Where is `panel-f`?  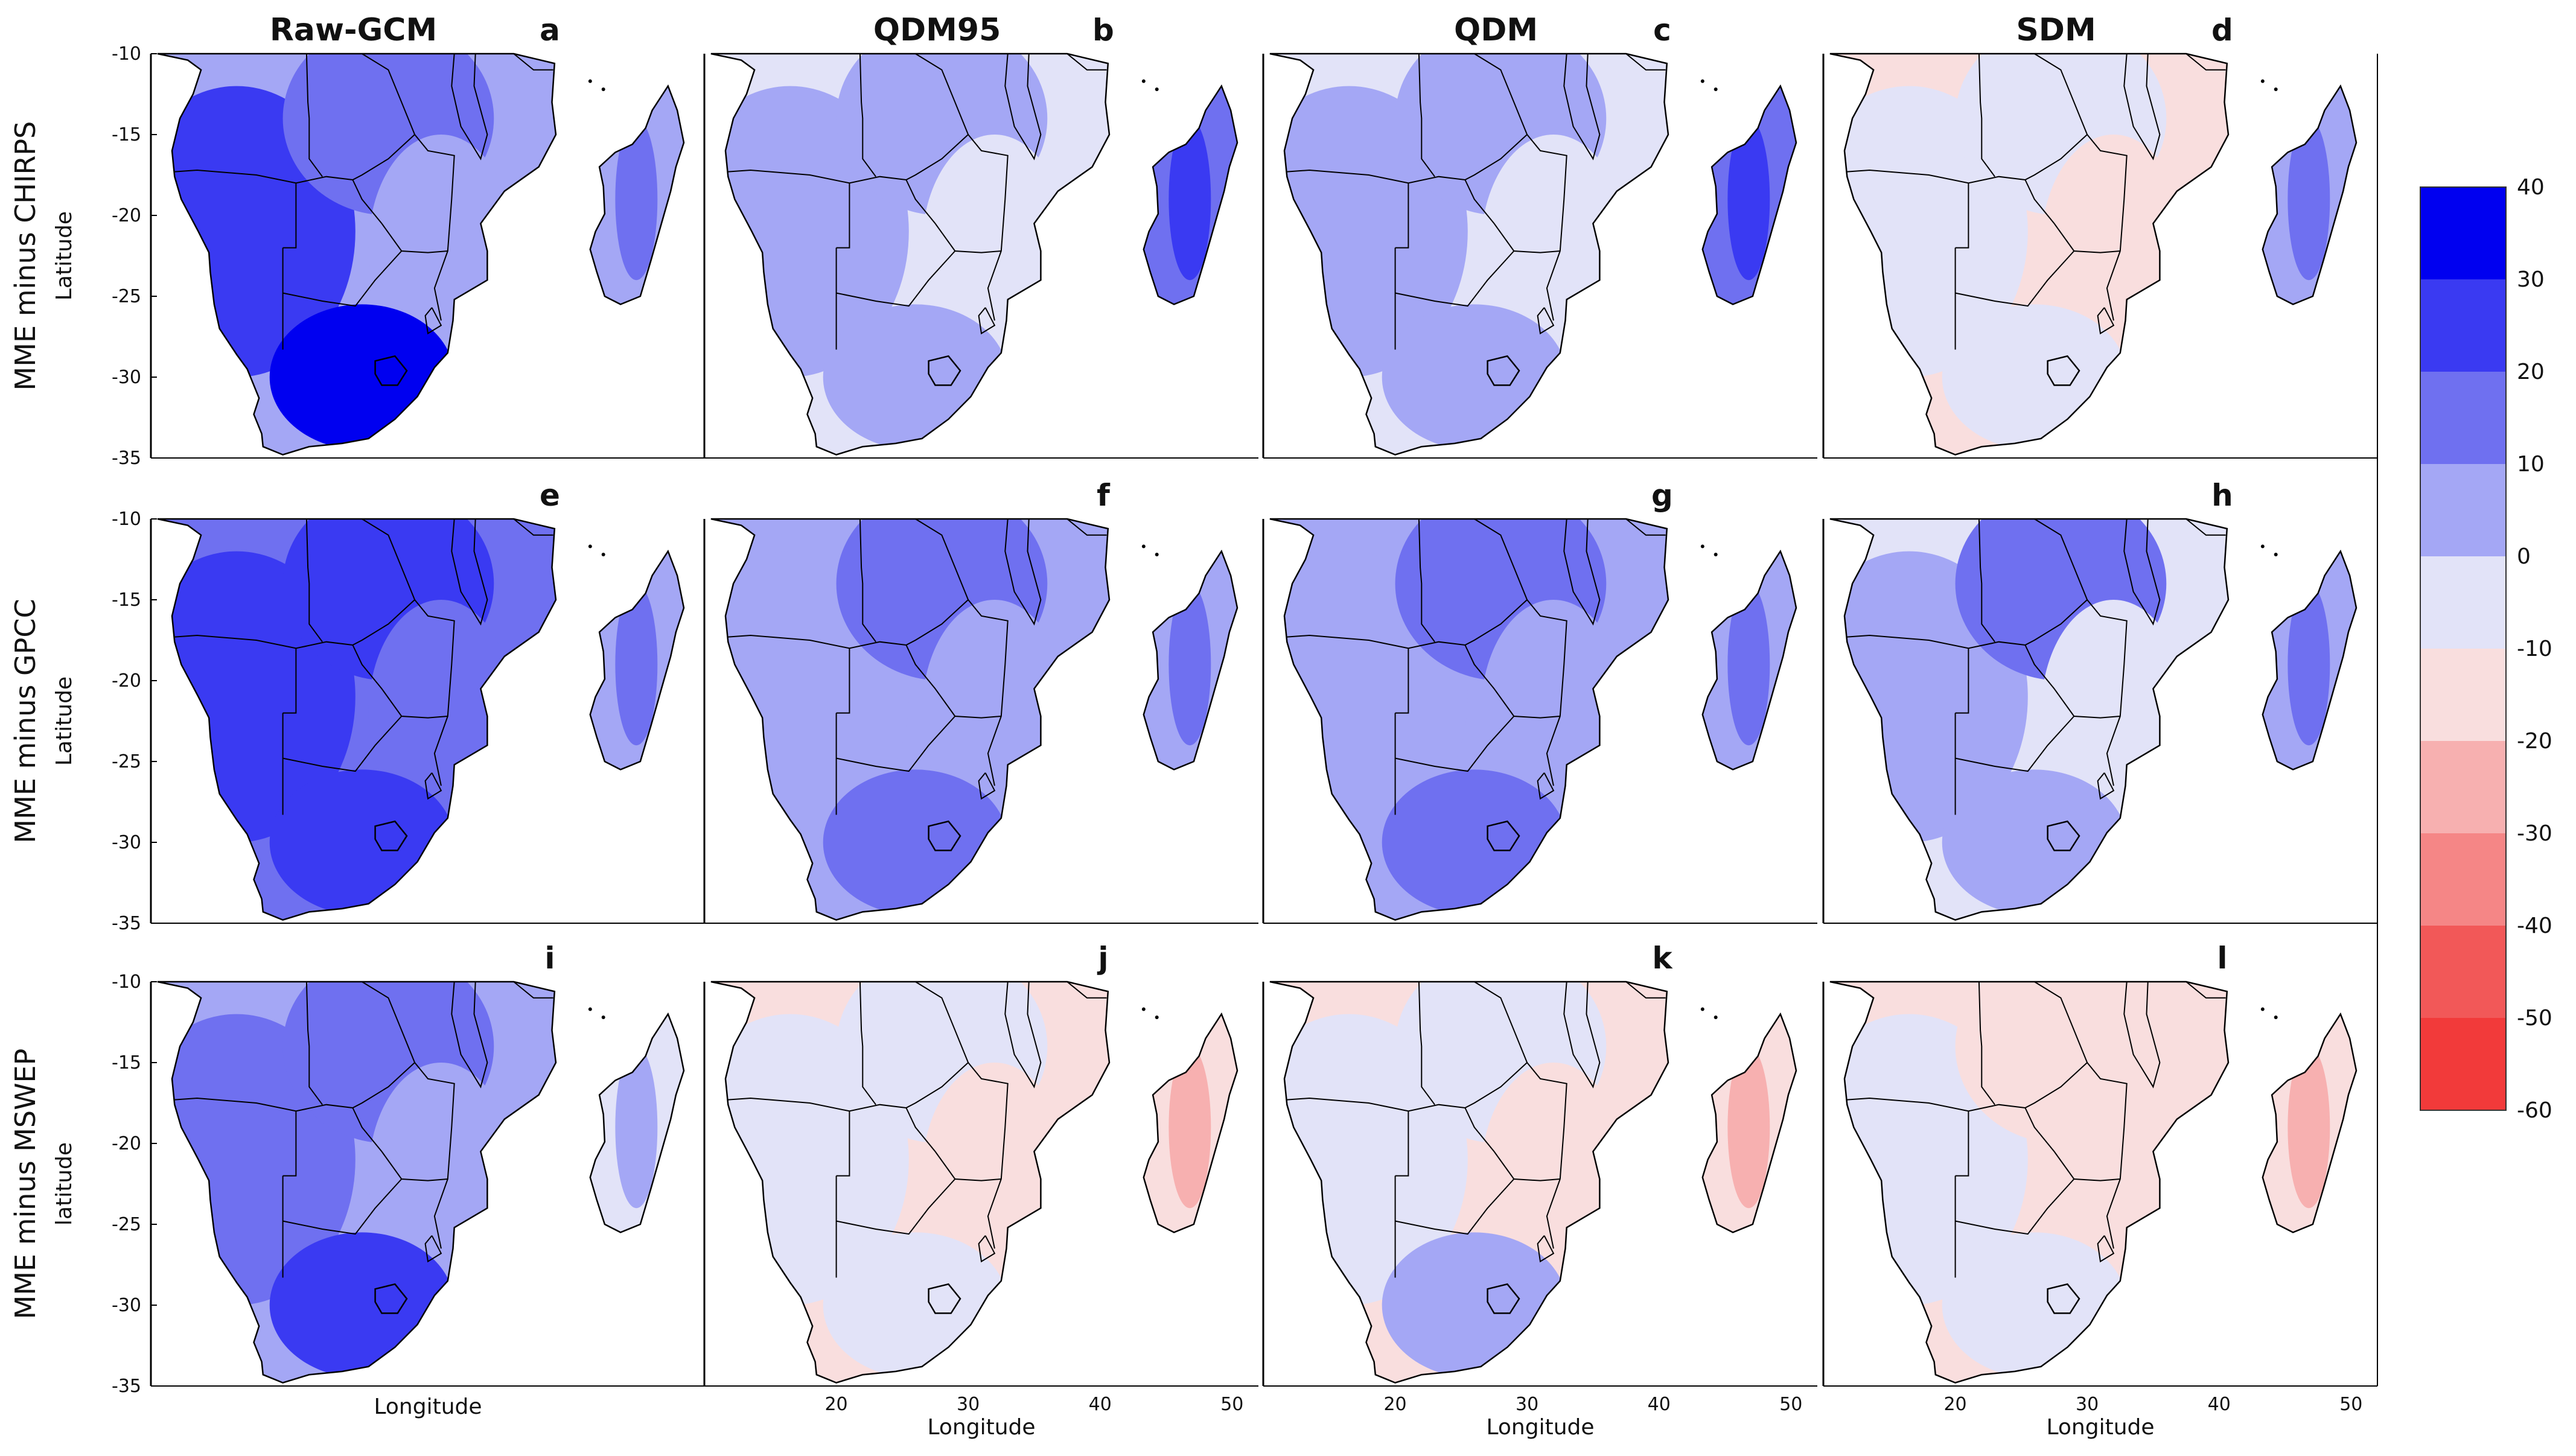 panel-f is located at coordinates (980, 721).